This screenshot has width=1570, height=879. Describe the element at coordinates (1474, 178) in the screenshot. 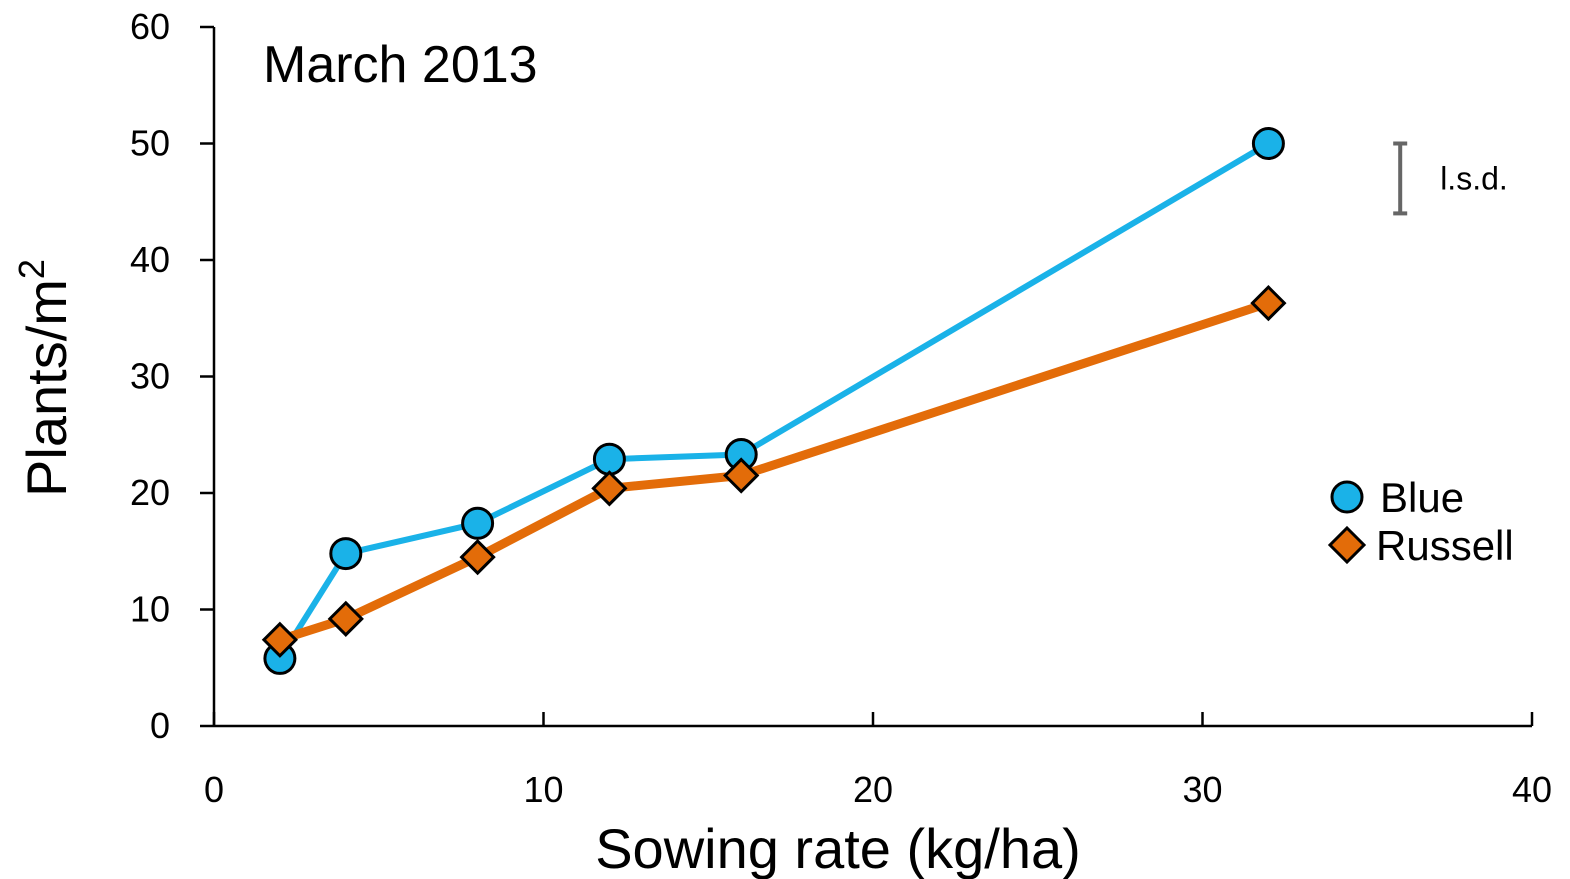

I see `lsd-label: l.s.d.` at that location.